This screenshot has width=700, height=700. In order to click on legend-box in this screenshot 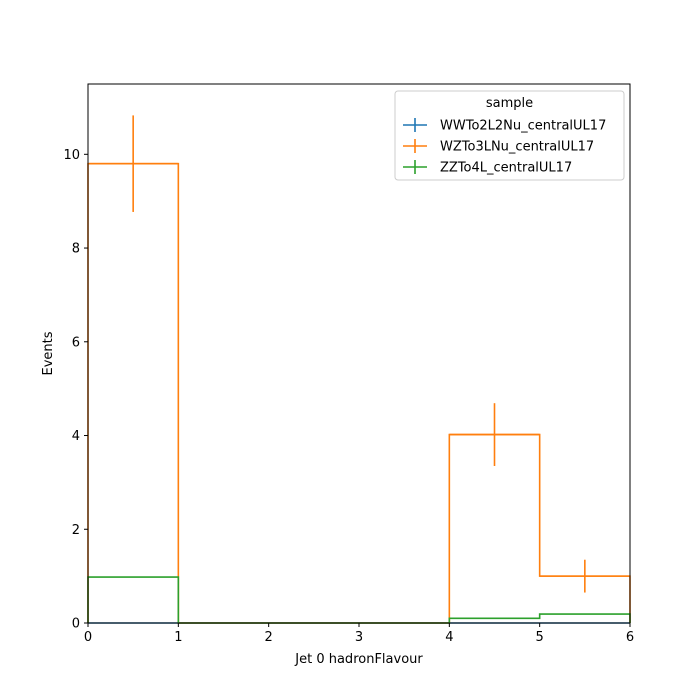, I will do `click(509, 135)`.